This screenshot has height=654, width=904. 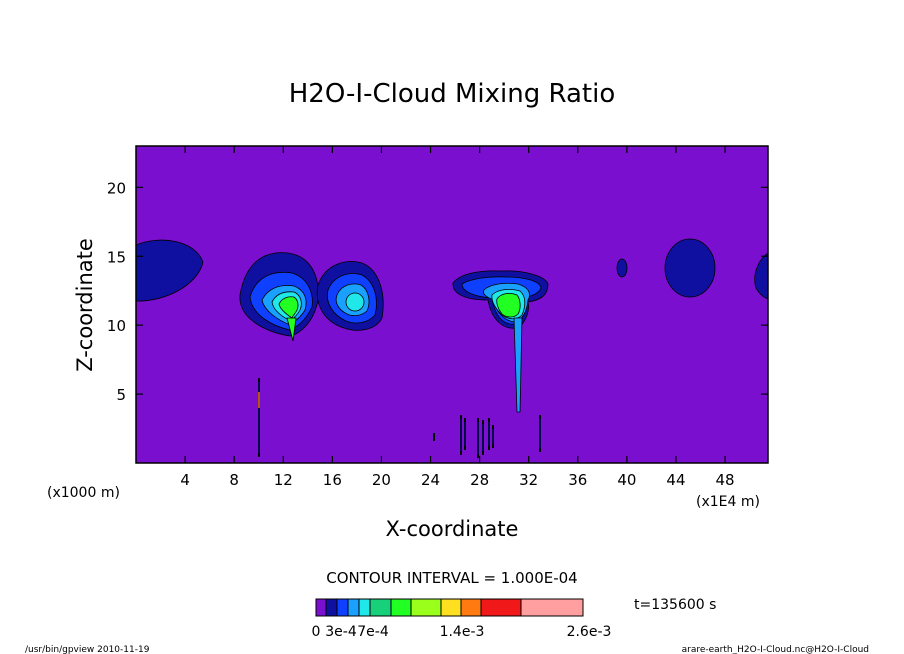 I want to click on x-tick-label: 28, so click(x=479, y=480).